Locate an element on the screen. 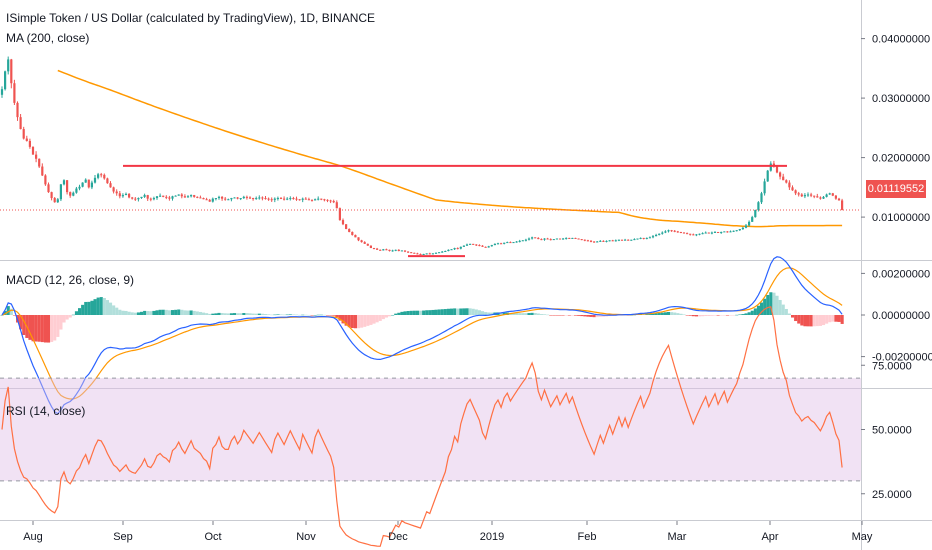  y-tick-label: 0.03000000 is located at coordinates (901, 99).